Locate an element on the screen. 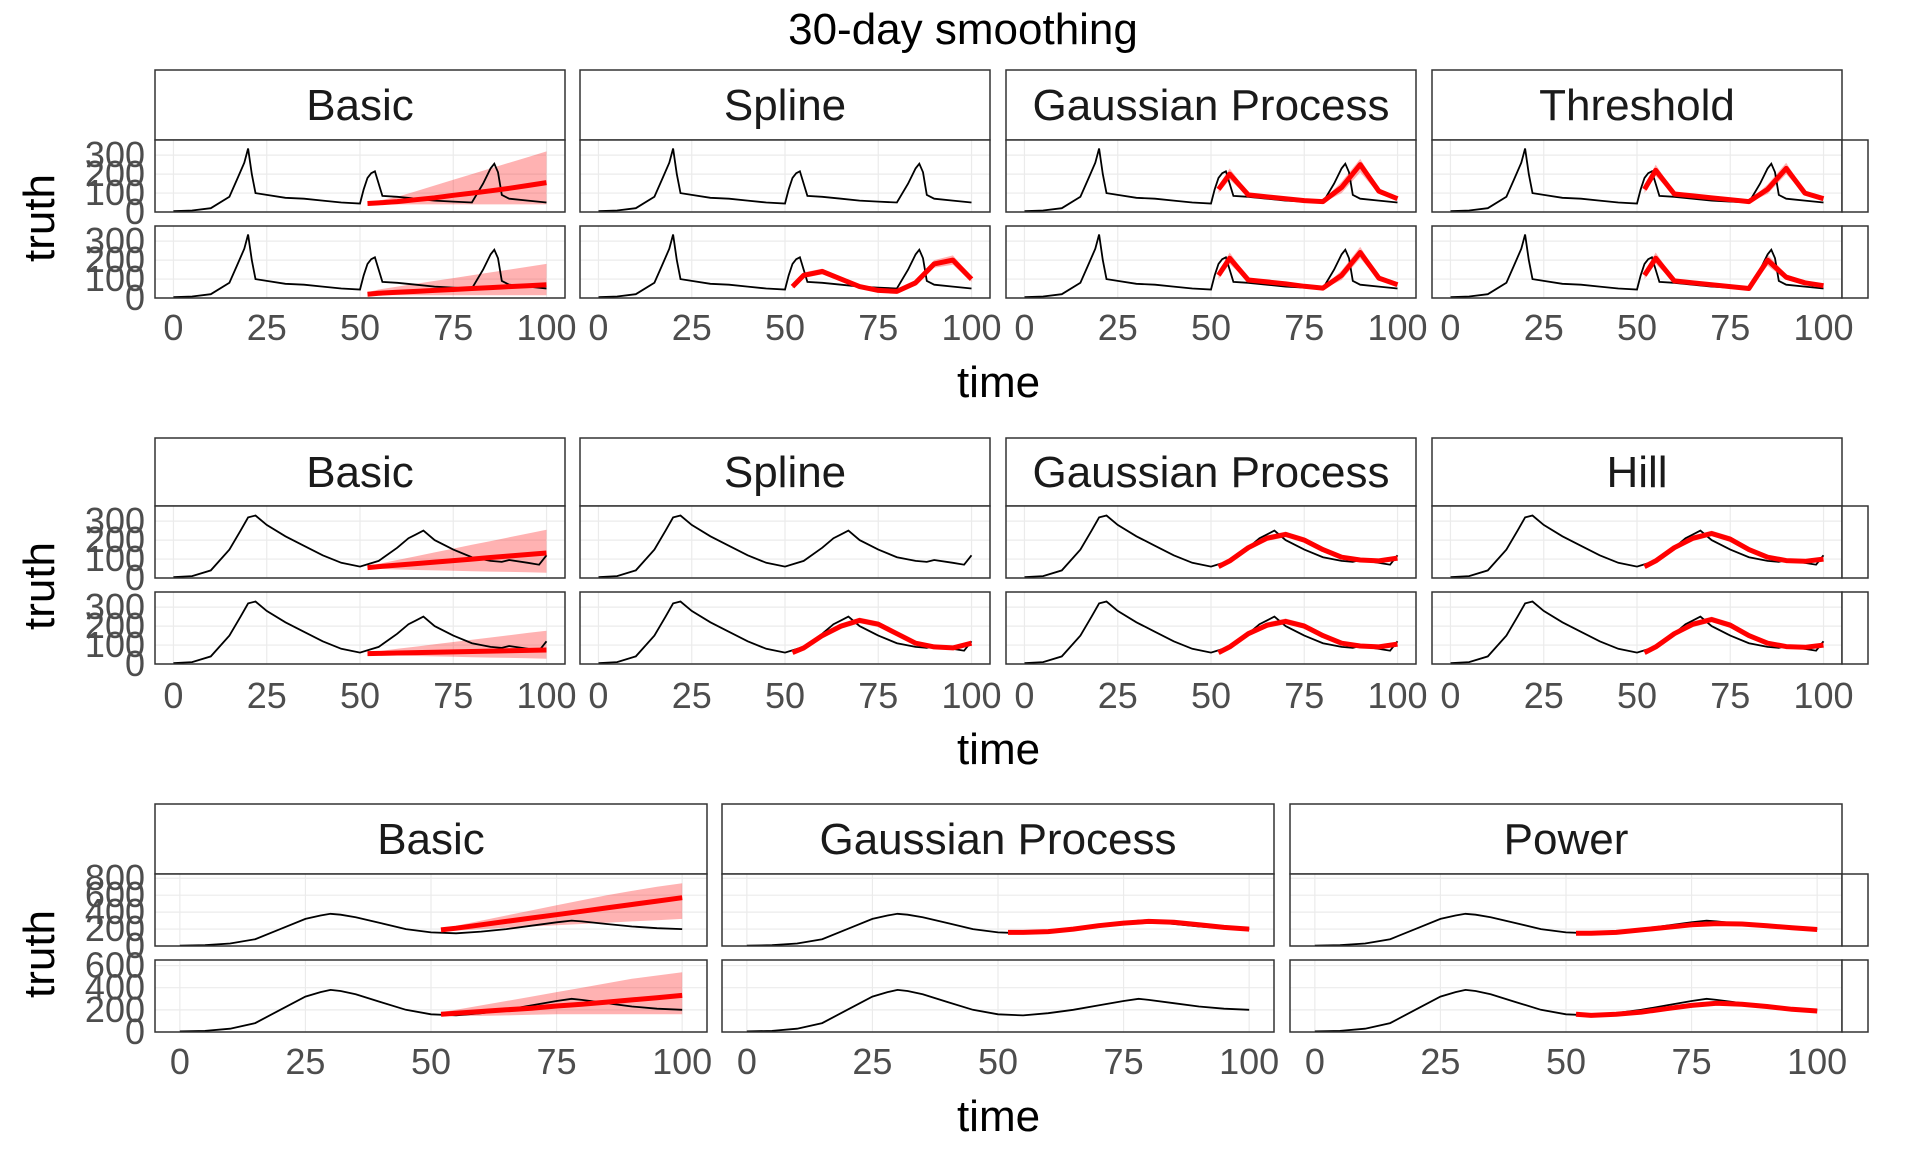 This screenshot has height=1152, width=1920. x-axis-title: time is located at coordinates (998, 382).